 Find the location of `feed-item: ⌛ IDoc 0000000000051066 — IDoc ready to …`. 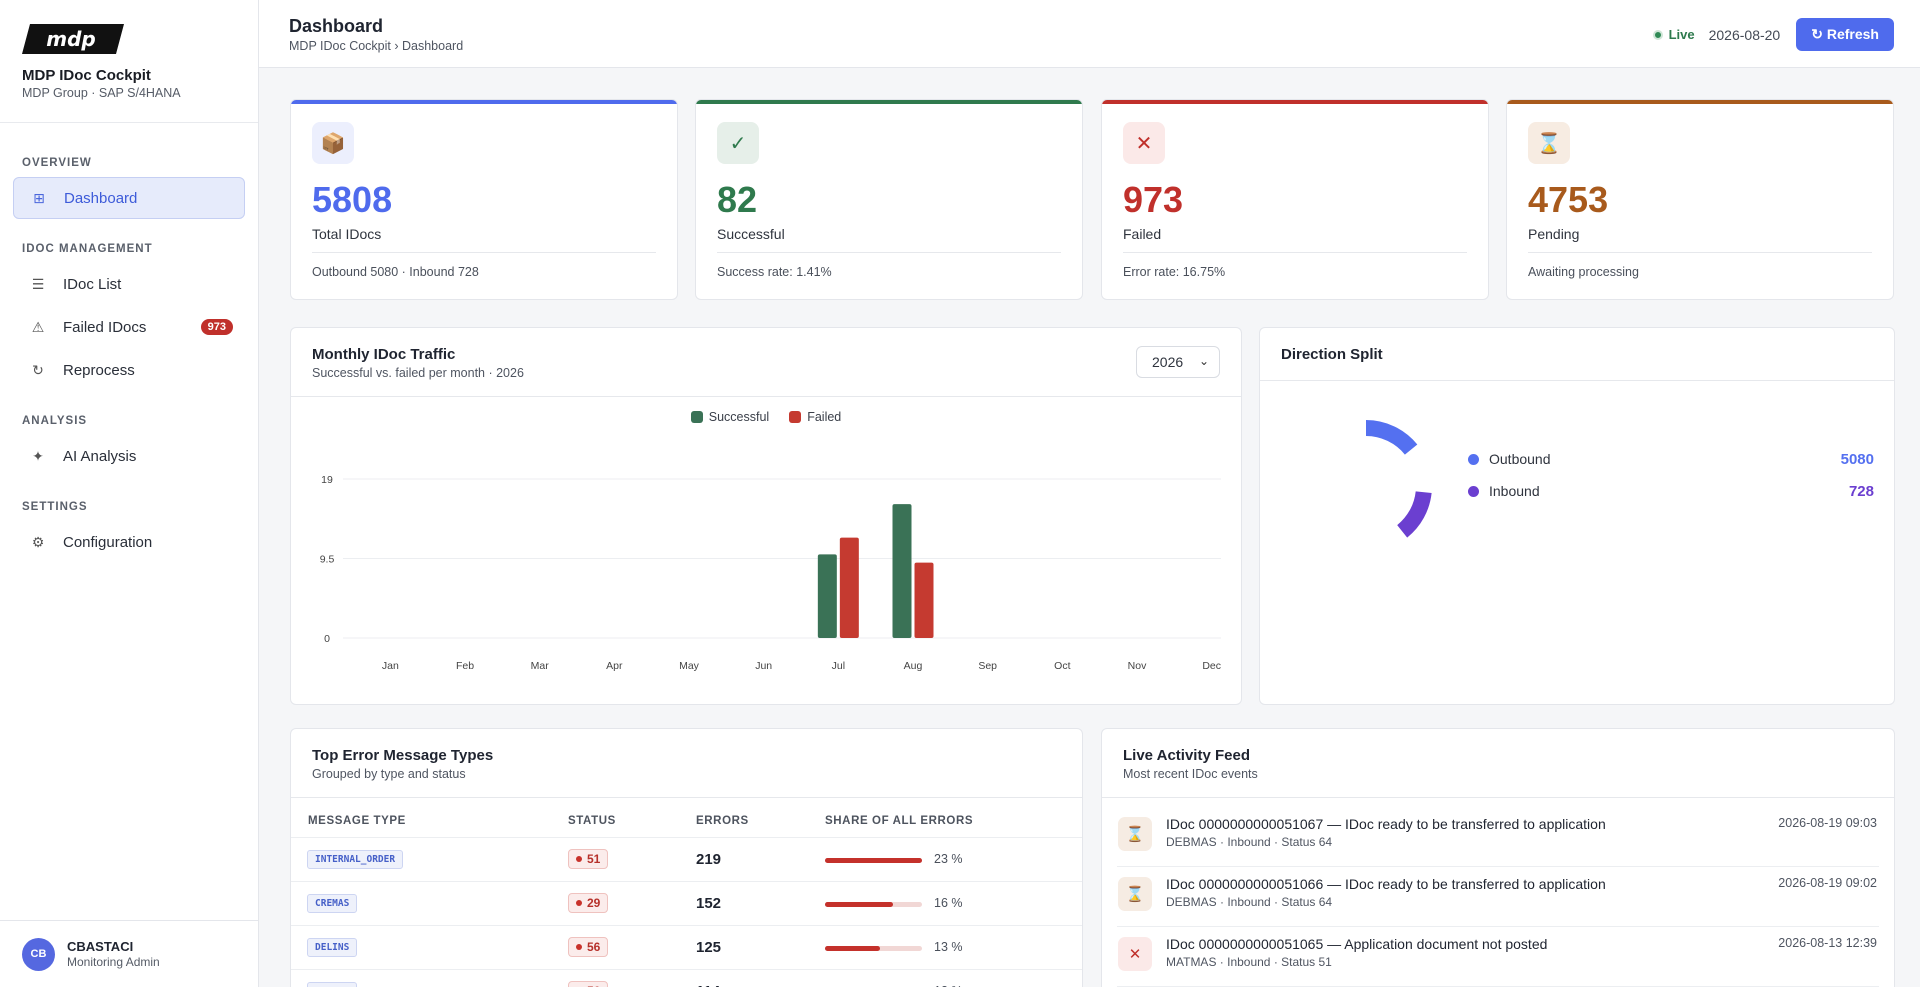

feed-item: ⌛ IDoc 0000000000051066 — IDoc ready to … is located at coordinates (1498, 897).